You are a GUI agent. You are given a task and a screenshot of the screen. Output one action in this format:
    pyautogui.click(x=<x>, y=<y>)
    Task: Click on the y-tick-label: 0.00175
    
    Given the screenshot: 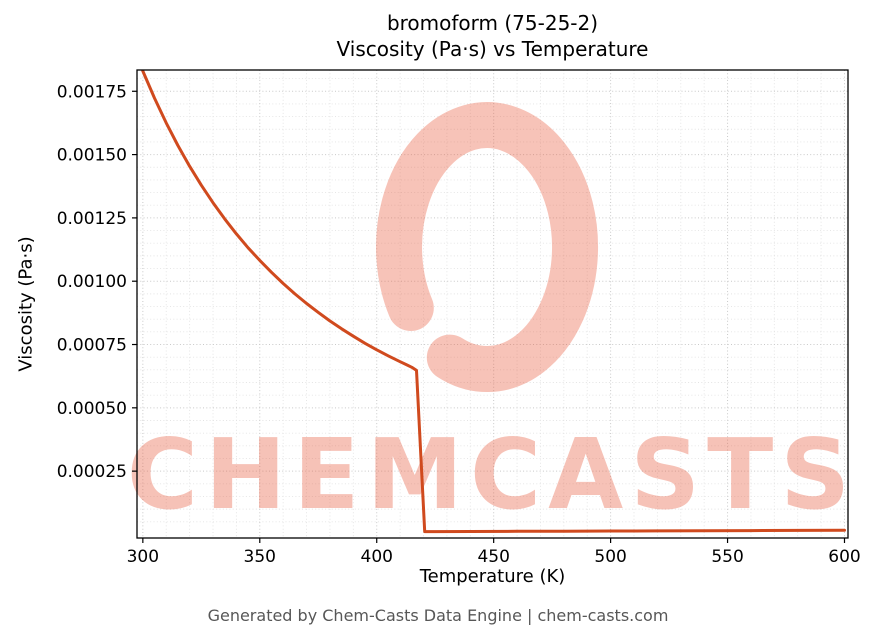 What is the action you would take?
    pyautogui.click(x=92, y=92)
    